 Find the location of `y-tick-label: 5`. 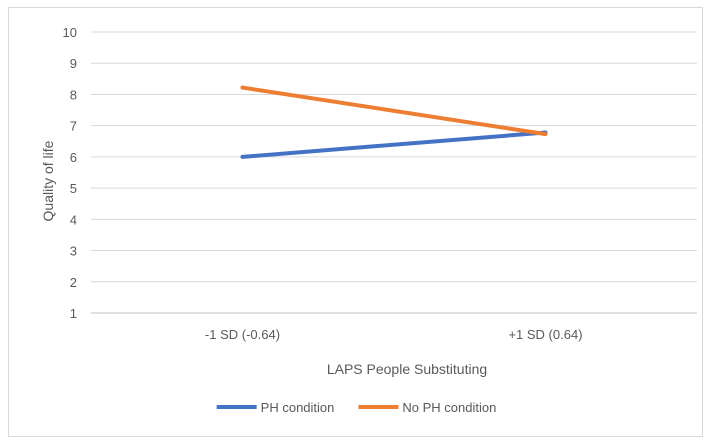

y-tick-label: 5 is located at coordinates (73, 188).